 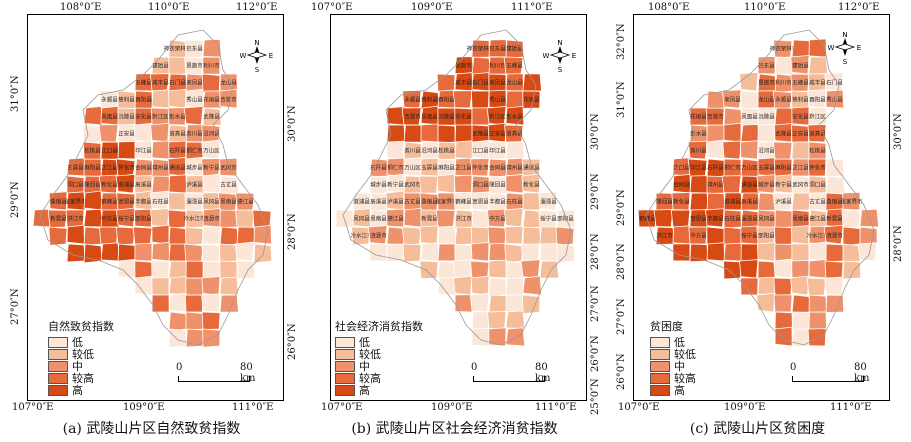 I want to click on county-label: 凤冈县, so click(x=766, y=219).